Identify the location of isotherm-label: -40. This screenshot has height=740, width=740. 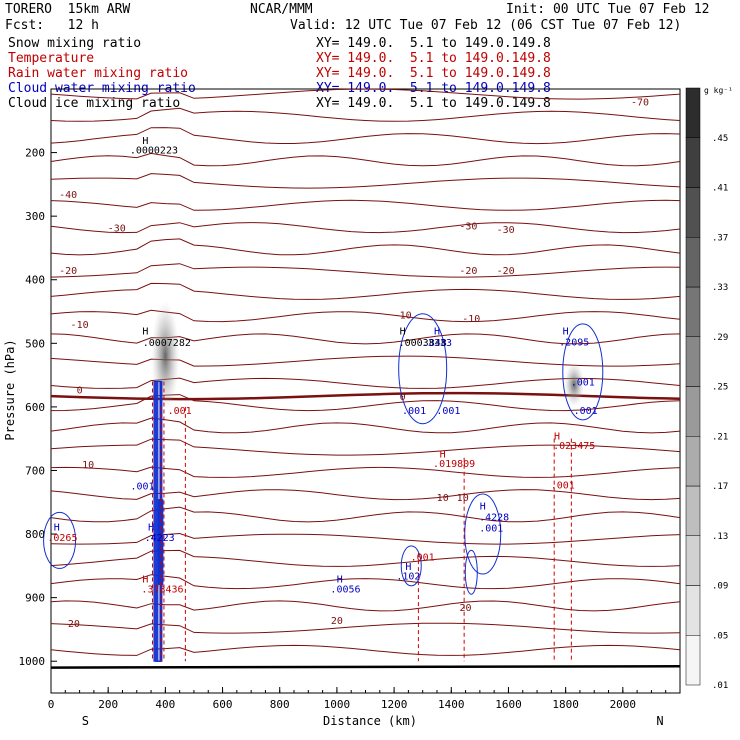
(68, 195).